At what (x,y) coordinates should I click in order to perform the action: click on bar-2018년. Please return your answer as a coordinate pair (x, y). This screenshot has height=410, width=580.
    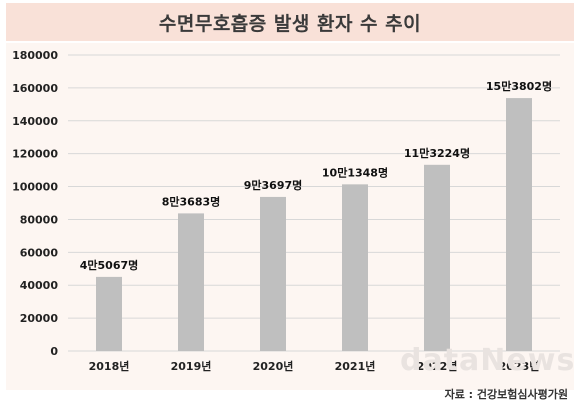
    Looking at the image, I should click on (109, 313).